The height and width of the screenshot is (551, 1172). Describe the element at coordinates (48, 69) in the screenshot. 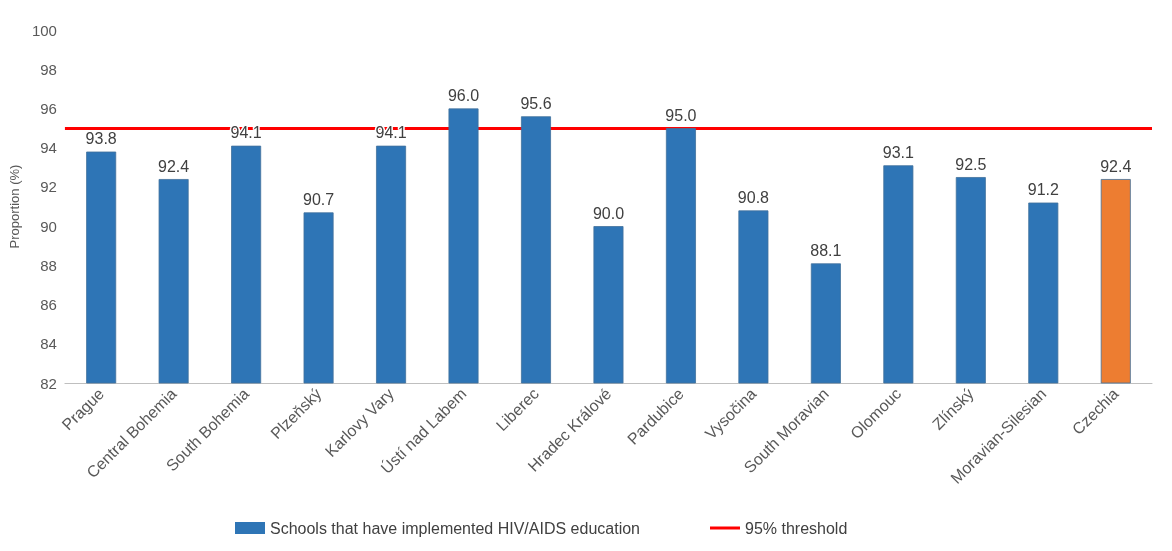

I see `y-tick-label: 98` at that location.